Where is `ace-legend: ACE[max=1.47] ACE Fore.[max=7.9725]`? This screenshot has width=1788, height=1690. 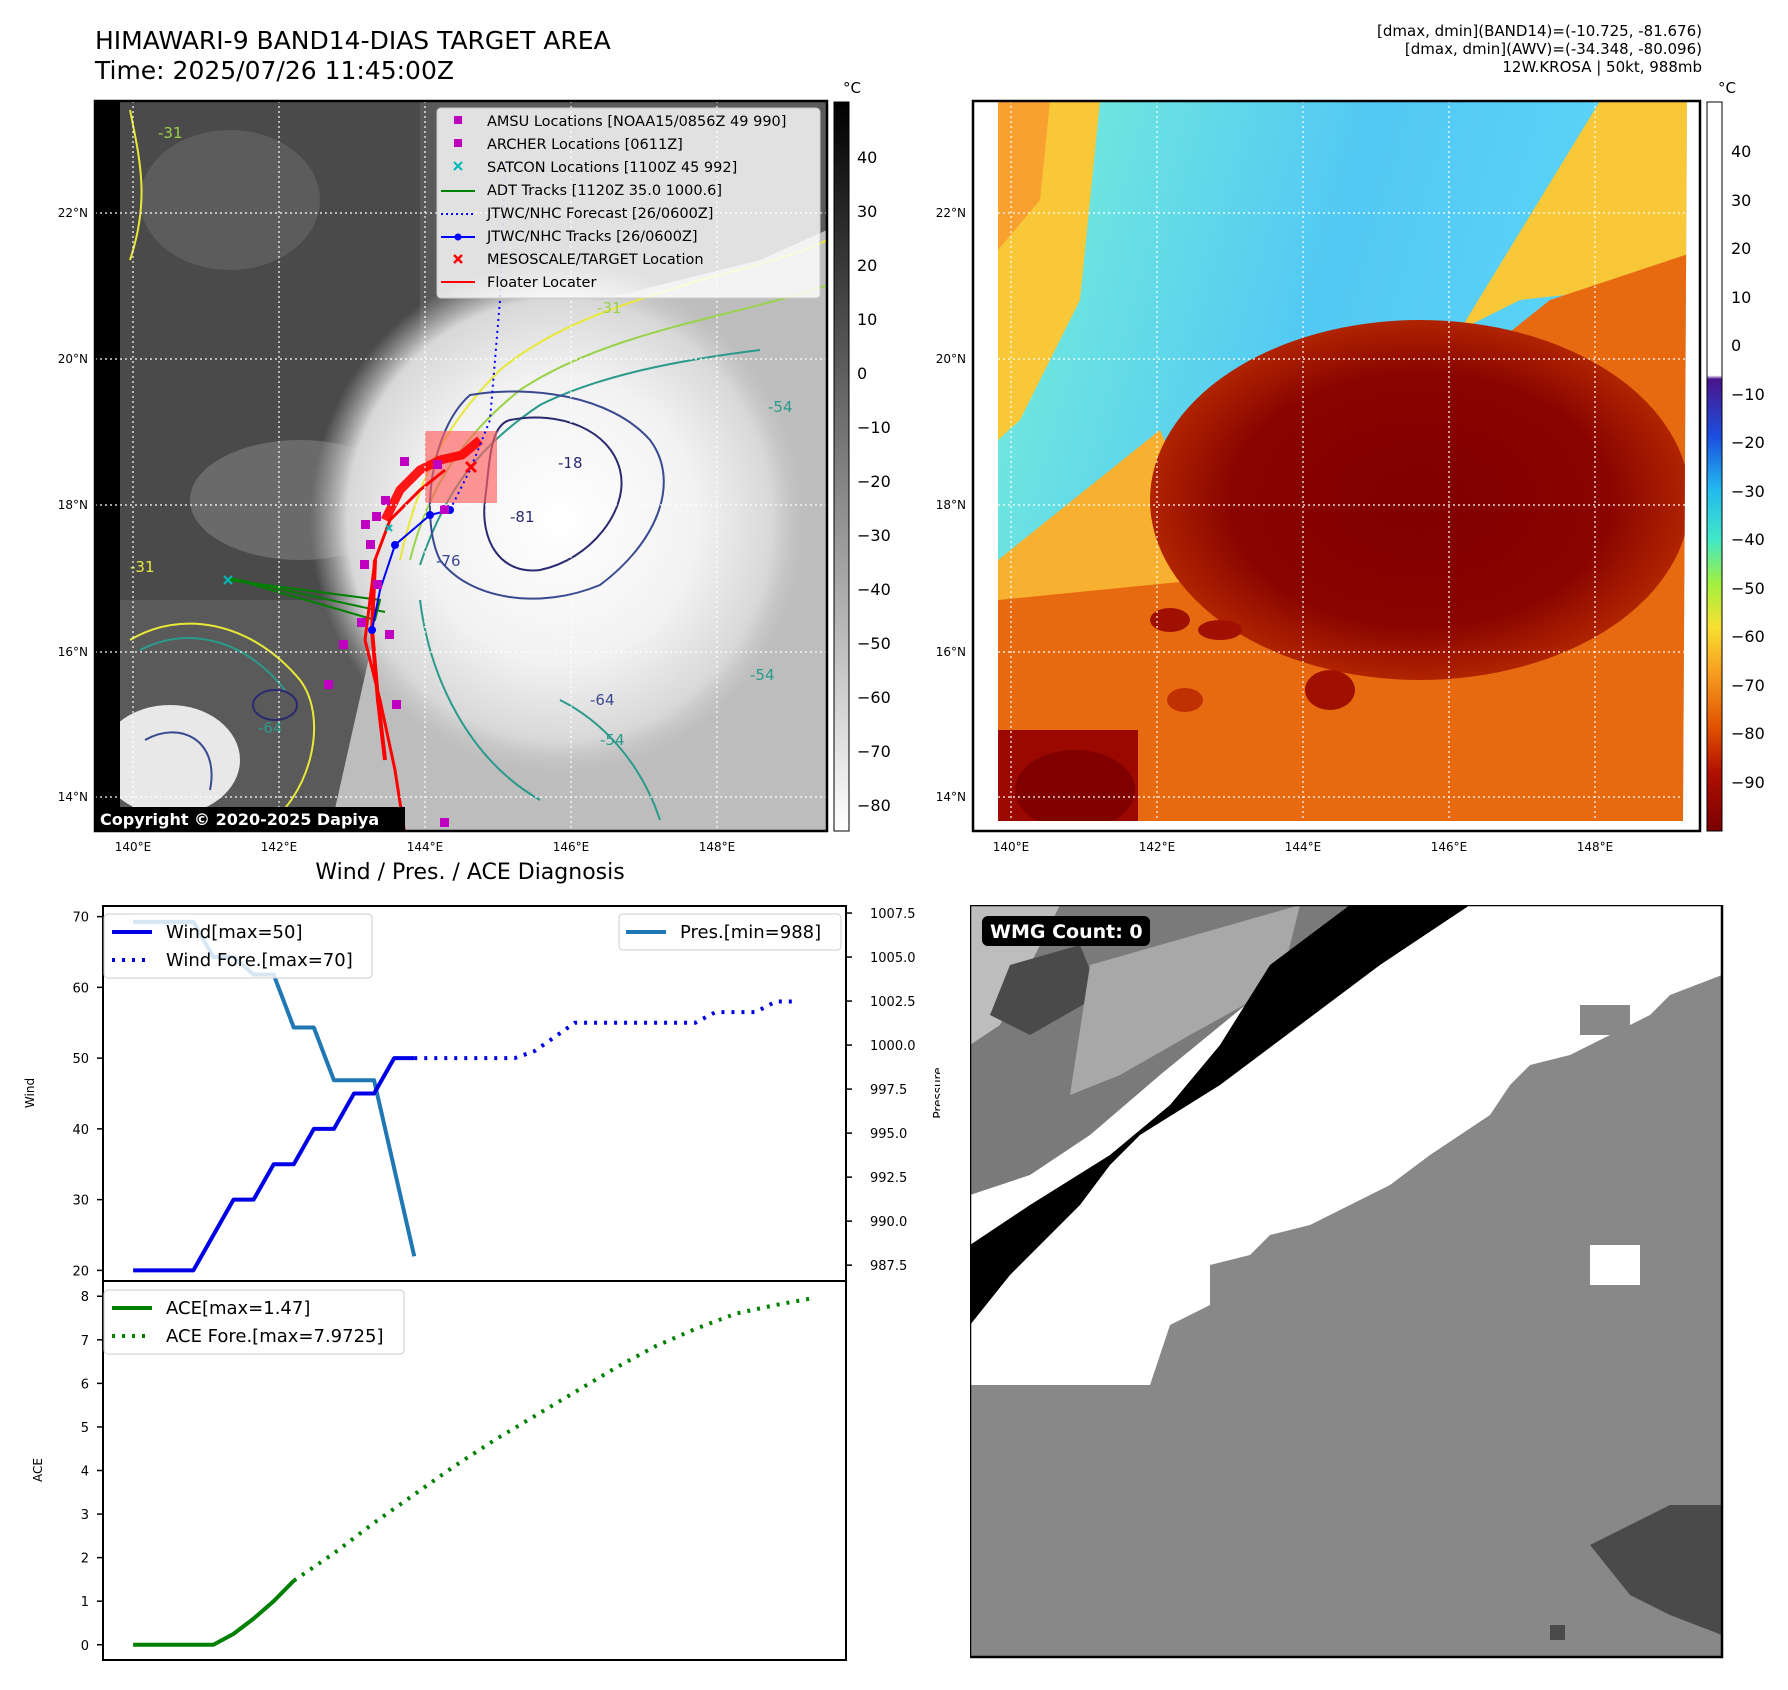 ace-legend: ACE[max=1.47] ACE Fore.[max=7.9725] is located at coordinates (254, 1322).